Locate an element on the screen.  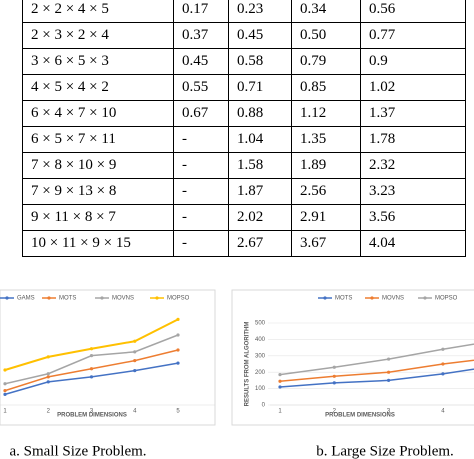
table-cell: 2 × 3 × 2 × 4 is located at coordinates (98, 35).